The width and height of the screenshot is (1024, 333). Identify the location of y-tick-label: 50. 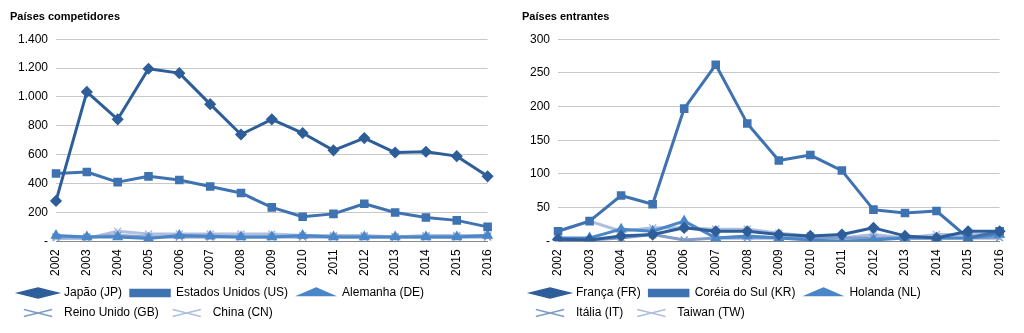
(543, 206).